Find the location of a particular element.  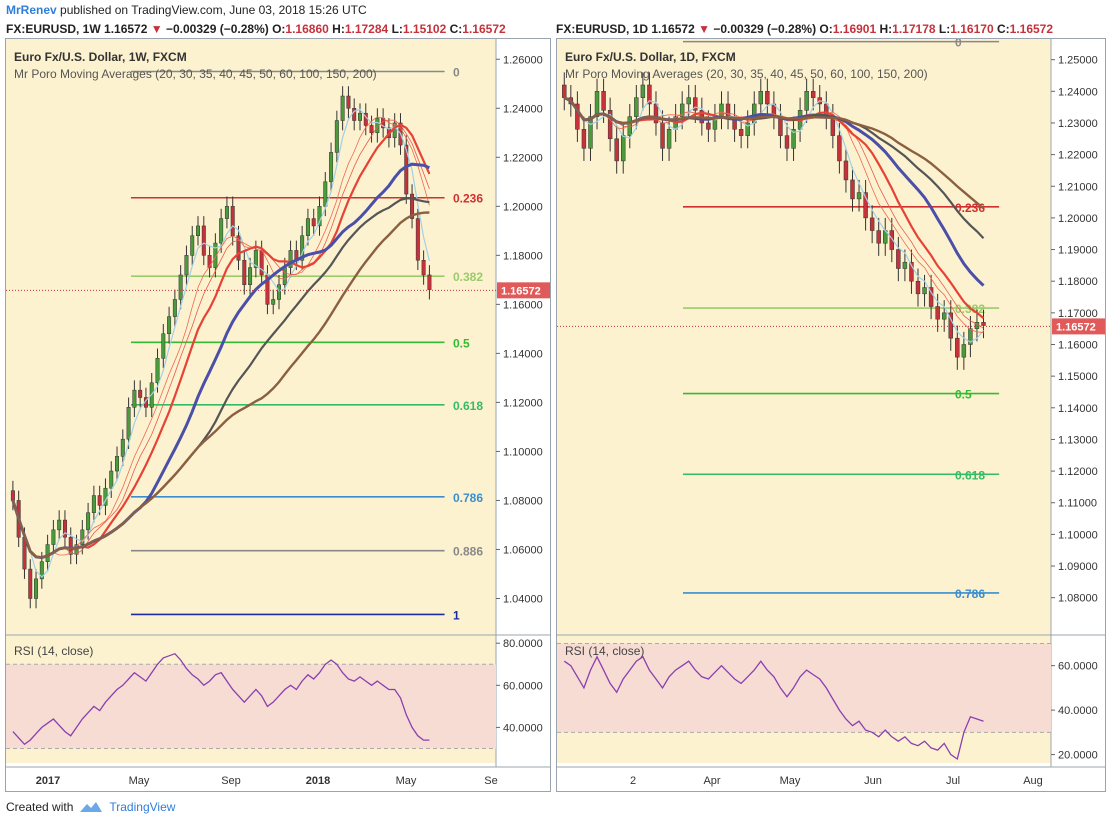

tradingview-brand: TradingView is located at coordinates (142, 807).